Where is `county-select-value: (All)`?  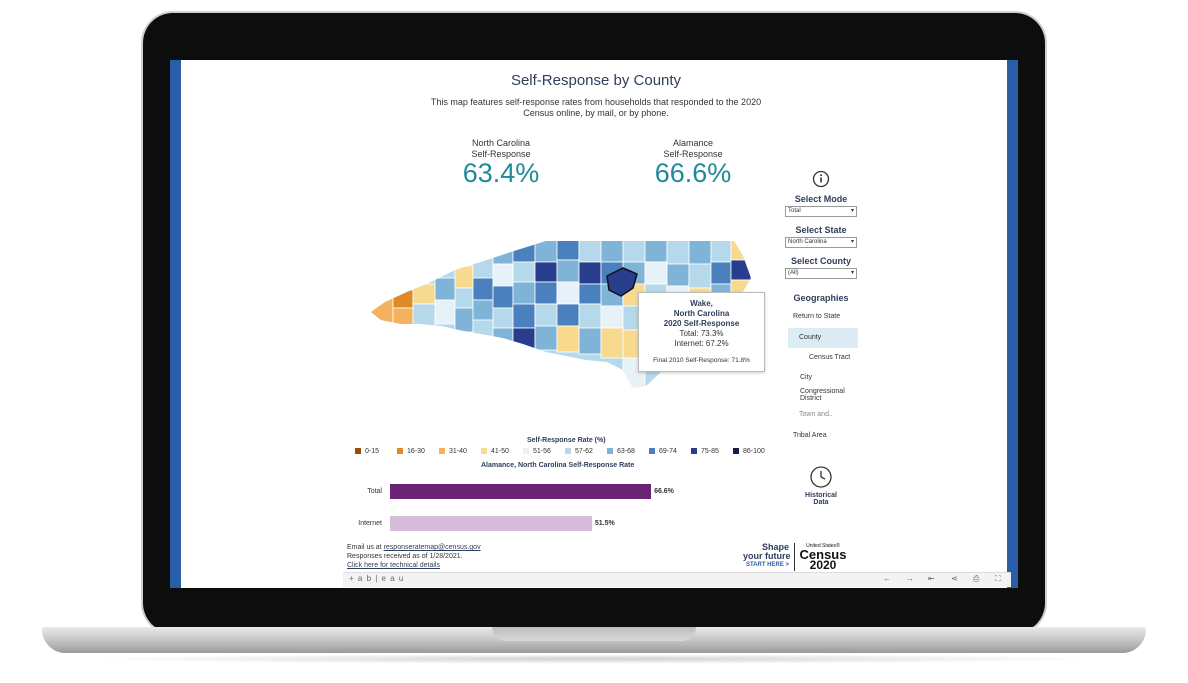 county-select-value: (All) is located at coordinates (793, 273).